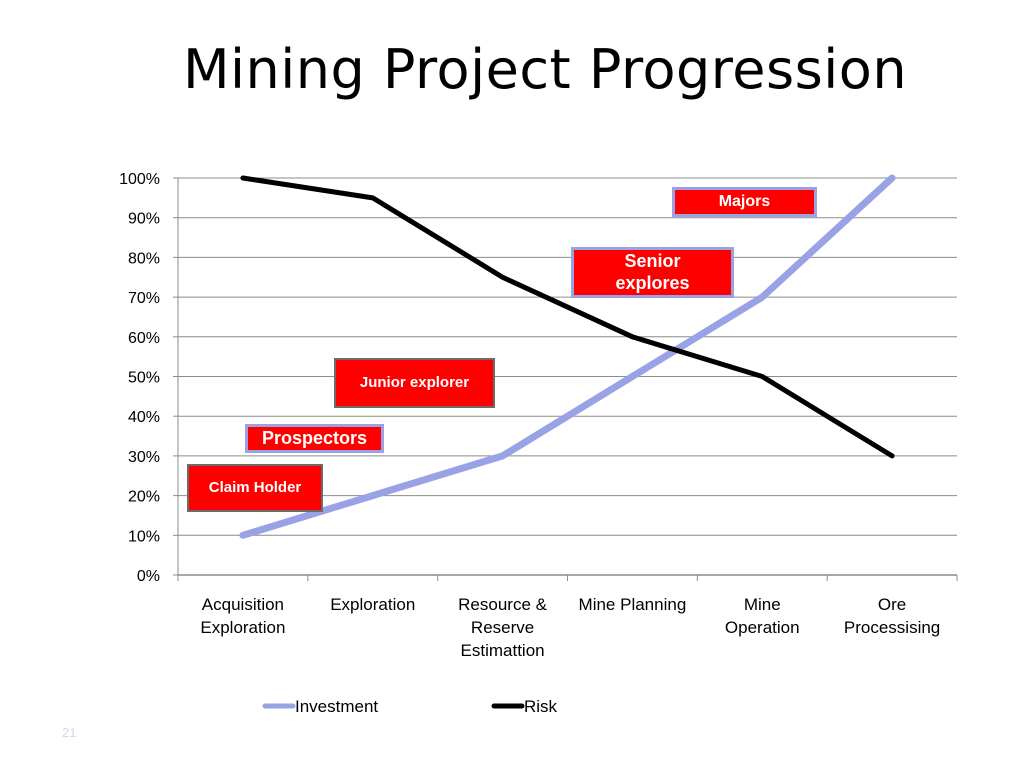 This screenshot has width=1024, height=768. I want to click on x-tick-label: Acquisition Exploration, so click(242, 616).